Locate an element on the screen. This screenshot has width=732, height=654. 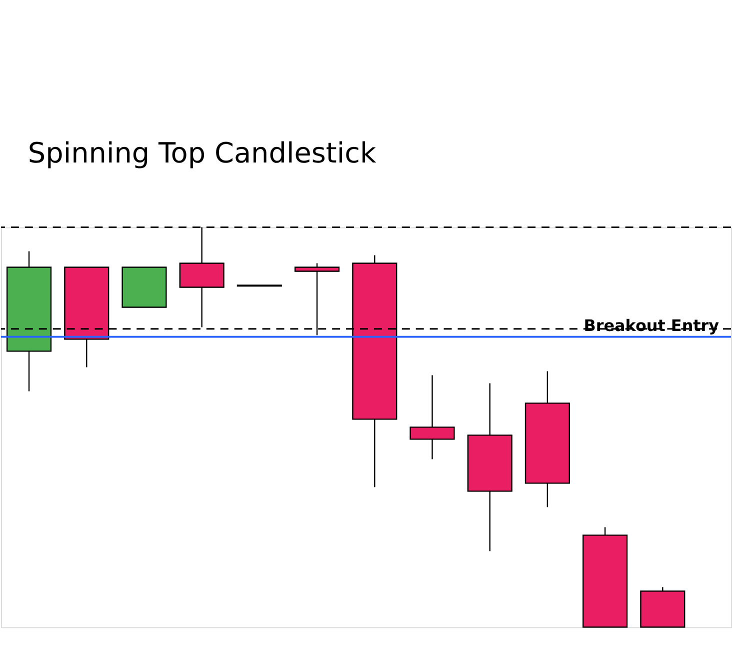
chart-title: Spinning Top Candlestick is located at coordinates (202, 153).